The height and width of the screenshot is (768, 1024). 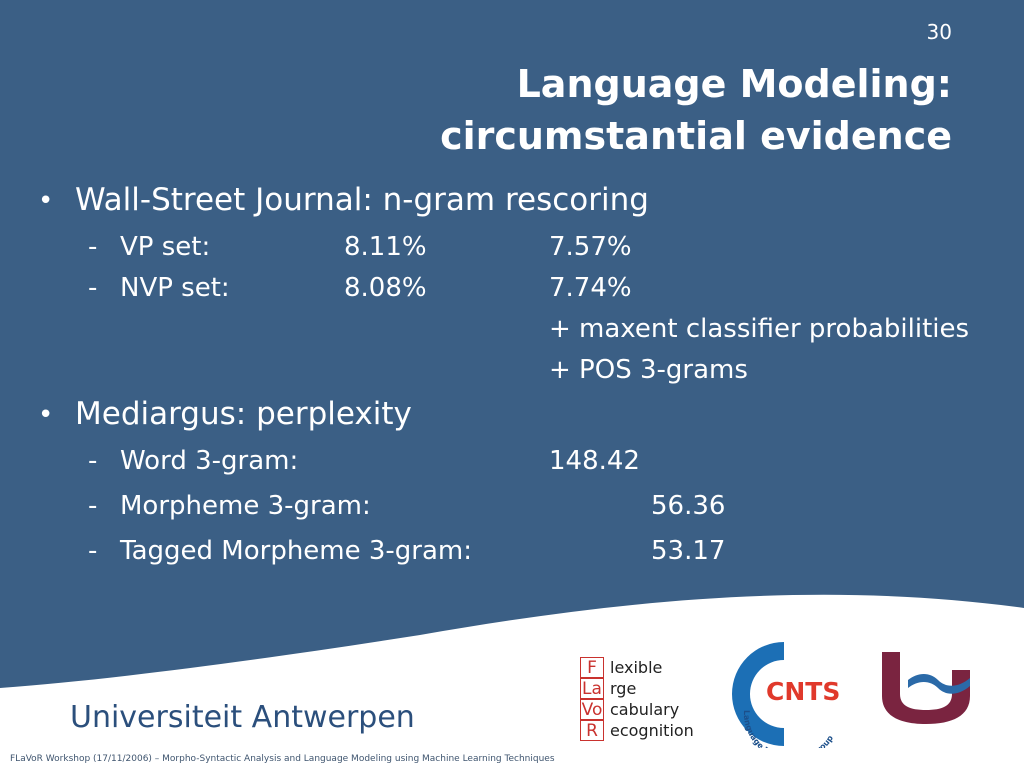 I want to click on flavor-word: lexible, so click(x=636, y=667).